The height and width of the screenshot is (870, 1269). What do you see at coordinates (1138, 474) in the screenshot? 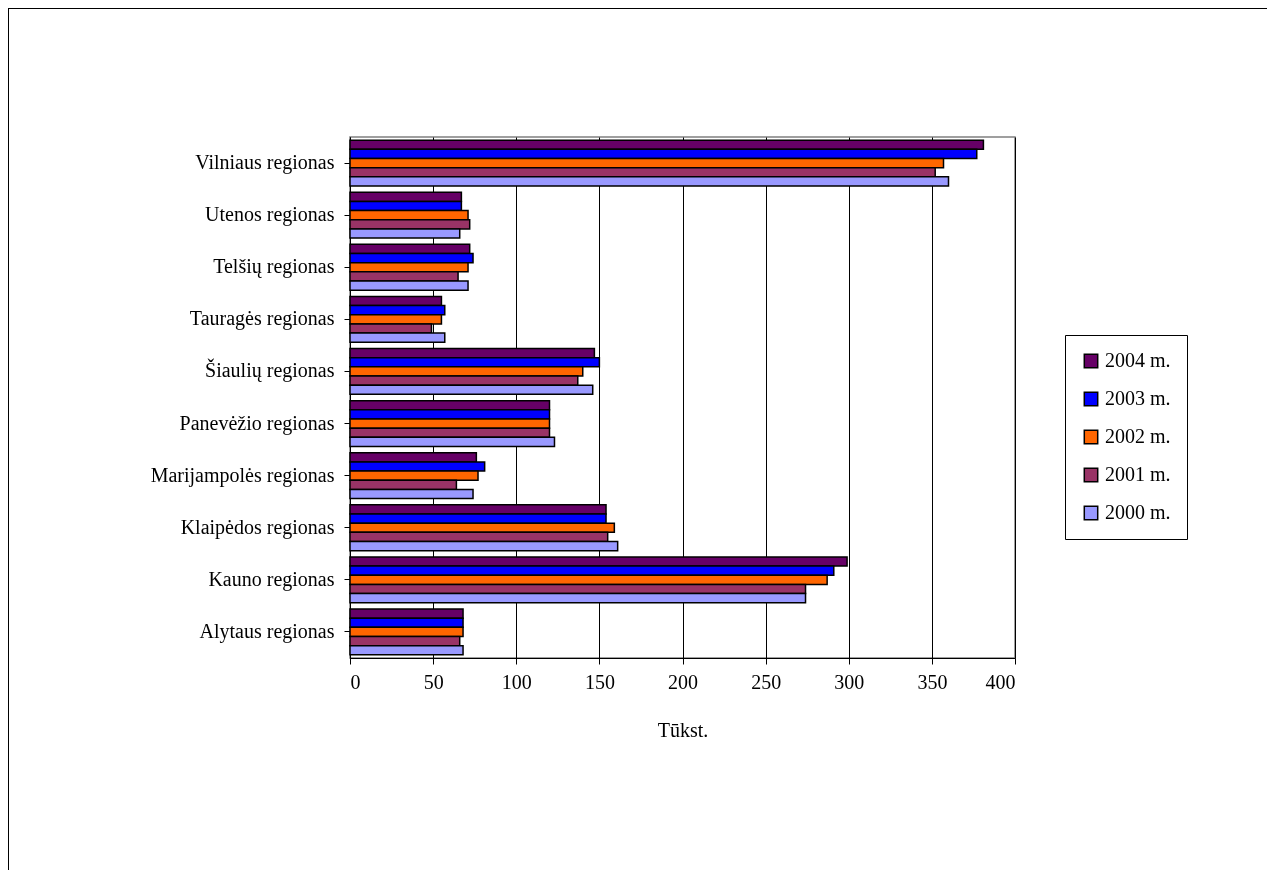
I see `legend-label: 2001 m.` at bounding box center [1138, 474].